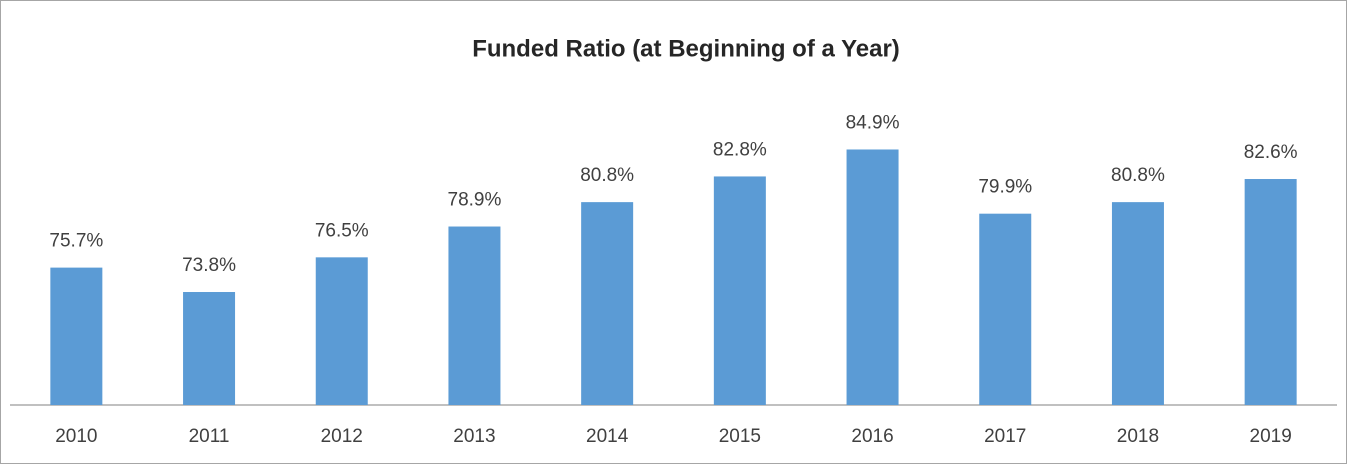 The image size is (1347, 464). What do you see at coordinates (872, 436) in the screenshot?
I see `x-tick-label: 2016` at bounding box center [872, 436].